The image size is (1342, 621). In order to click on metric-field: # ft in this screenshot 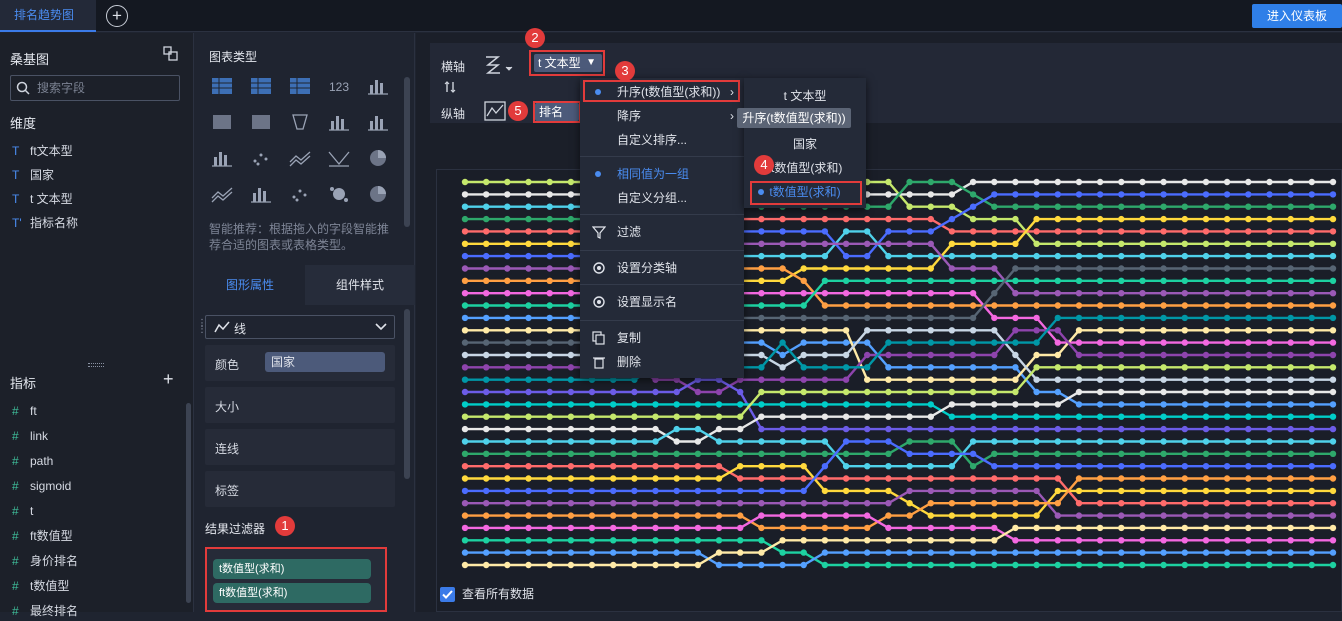, I will do `click(24, 411)`.